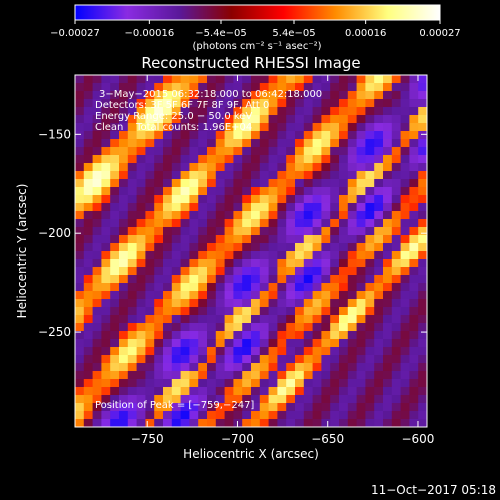 This screenshot has width=500, height=500. What do you see at coordinates (75, 33) in the screenshot?
I see `colorbar-tick-label: −0.00027` at bounding box center [75, 33].